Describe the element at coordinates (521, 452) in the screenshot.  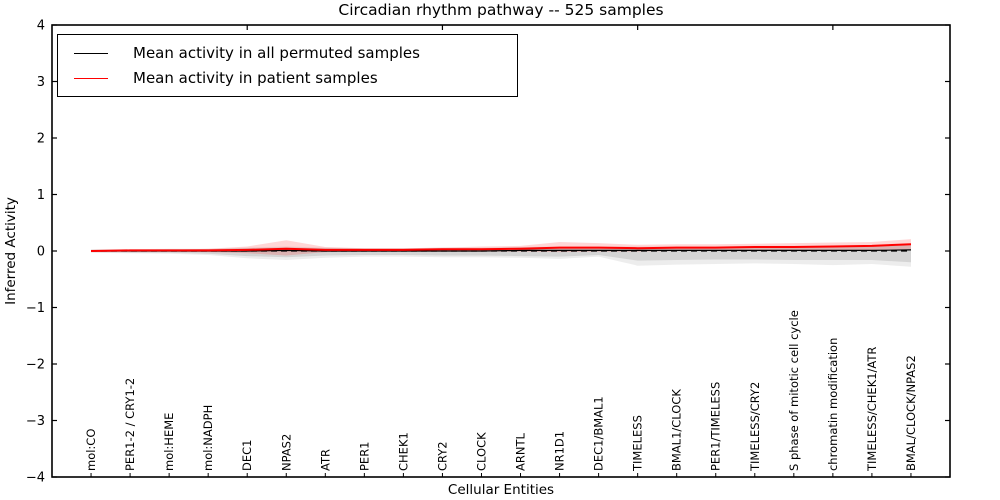
I see `x-tick-label: ARNTL` at that location.